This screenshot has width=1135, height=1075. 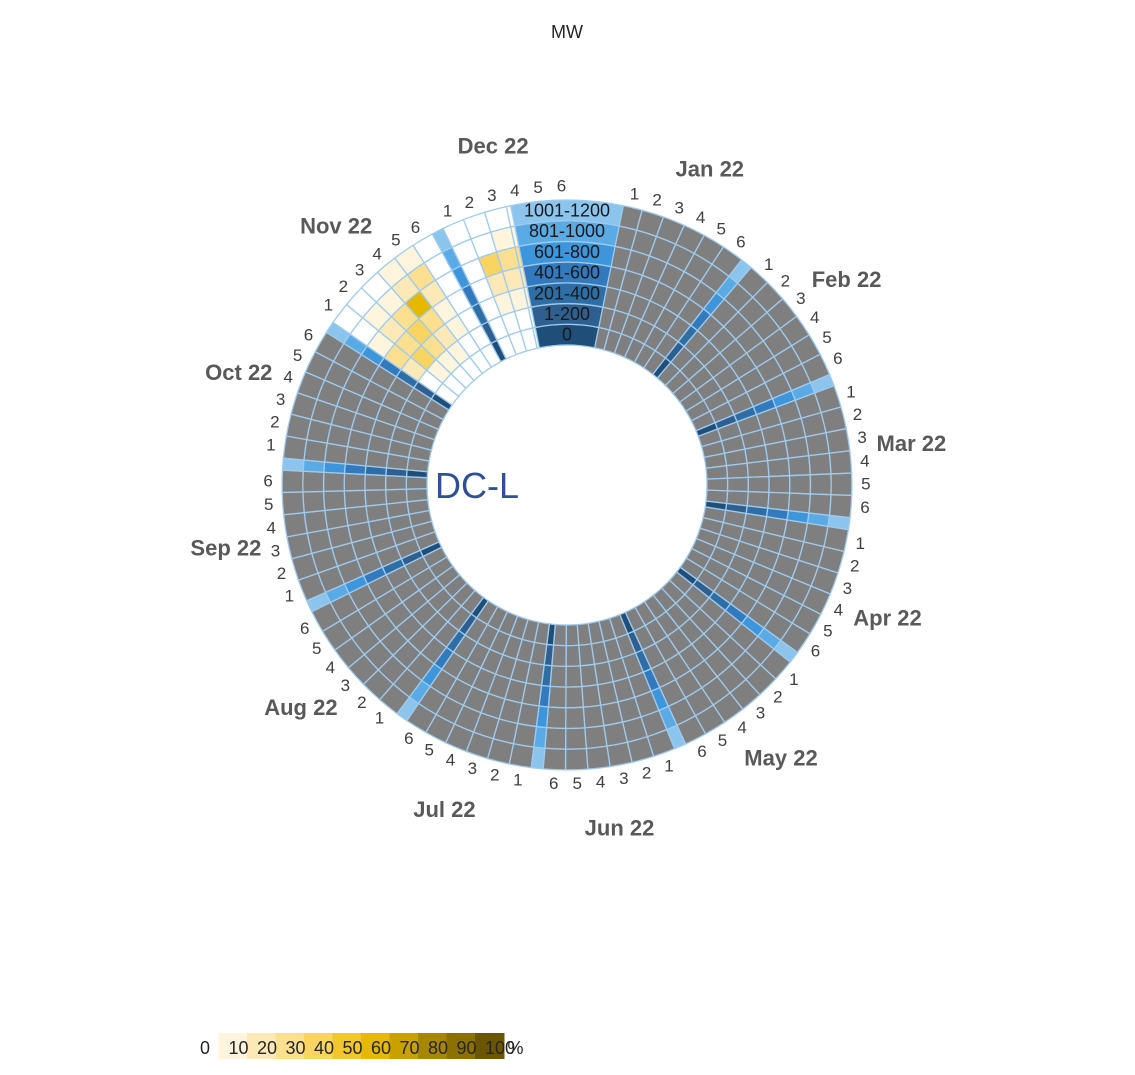 What do you see at coordinates (376, 254) in the screenshot?
I see `row-label-nov-22-4: 4` at bounding box center [376, 254].